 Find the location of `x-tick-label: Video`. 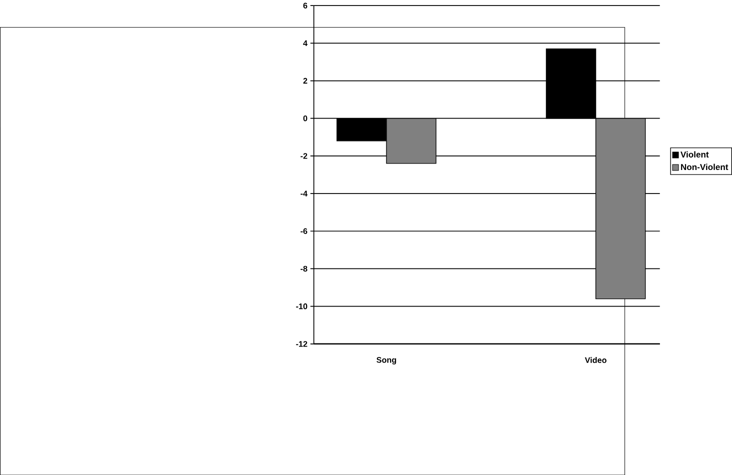

x-tick-label: Video is located at coordinates (595, 359).